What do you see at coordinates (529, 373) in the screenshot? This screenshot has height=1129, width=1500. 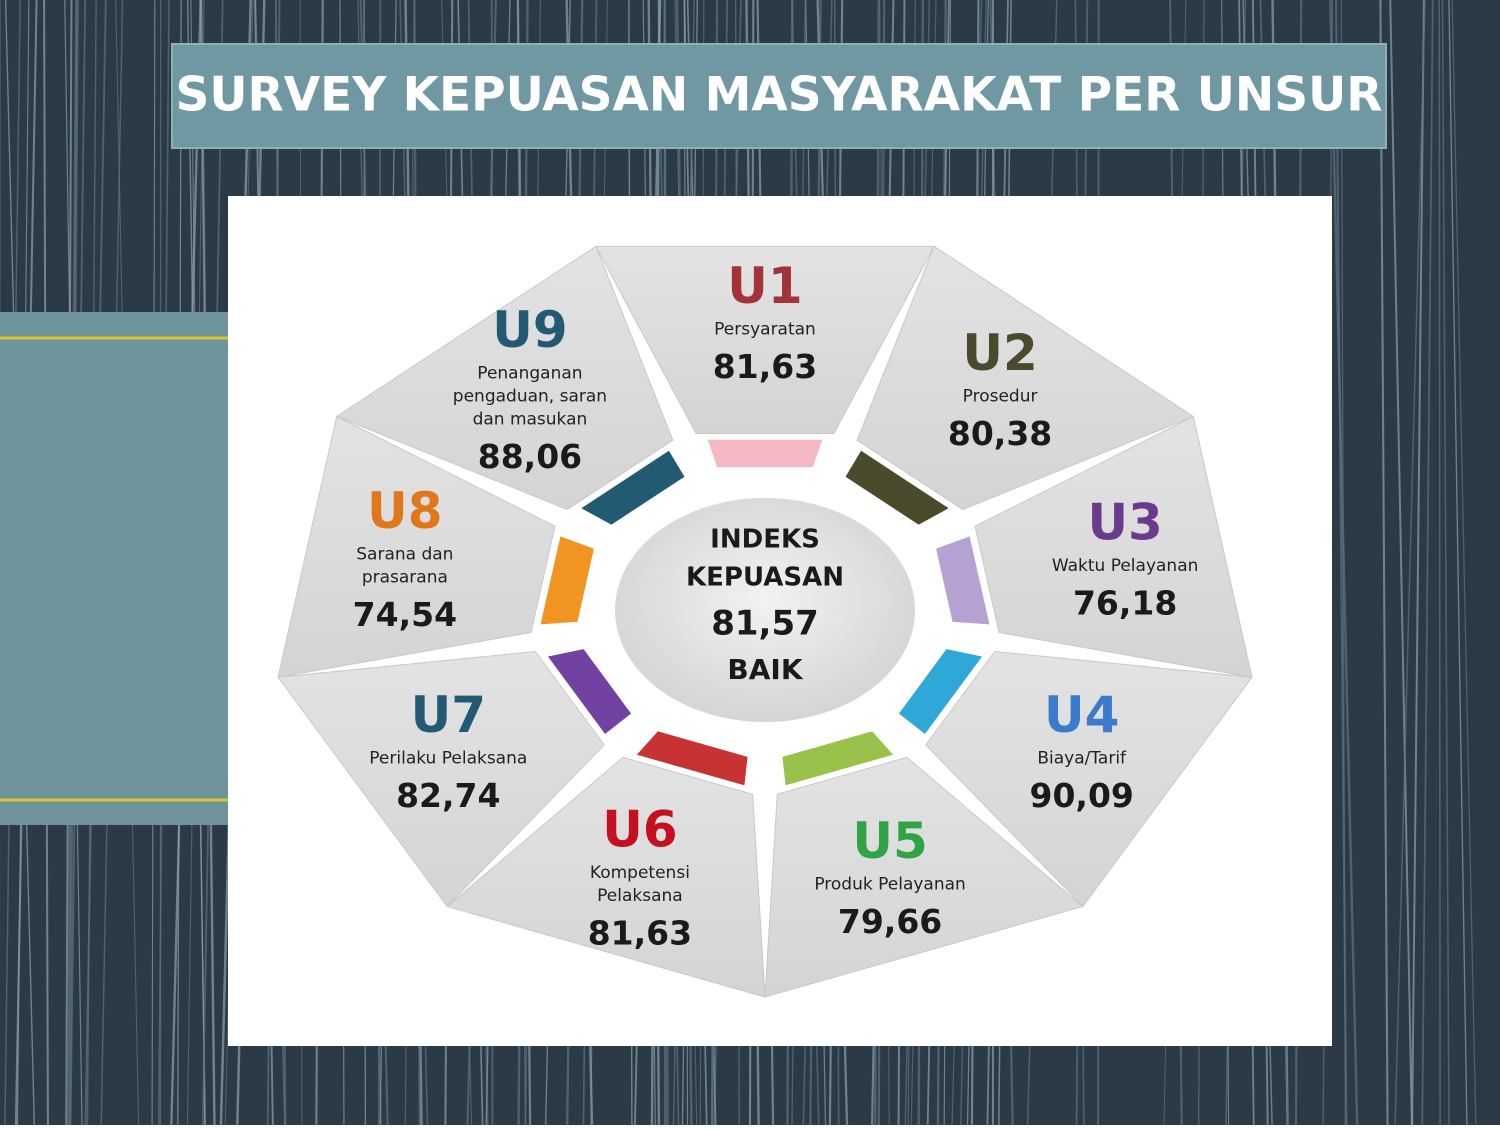 I see `unit-label: Penanganan` at bounding box center [529, 373].